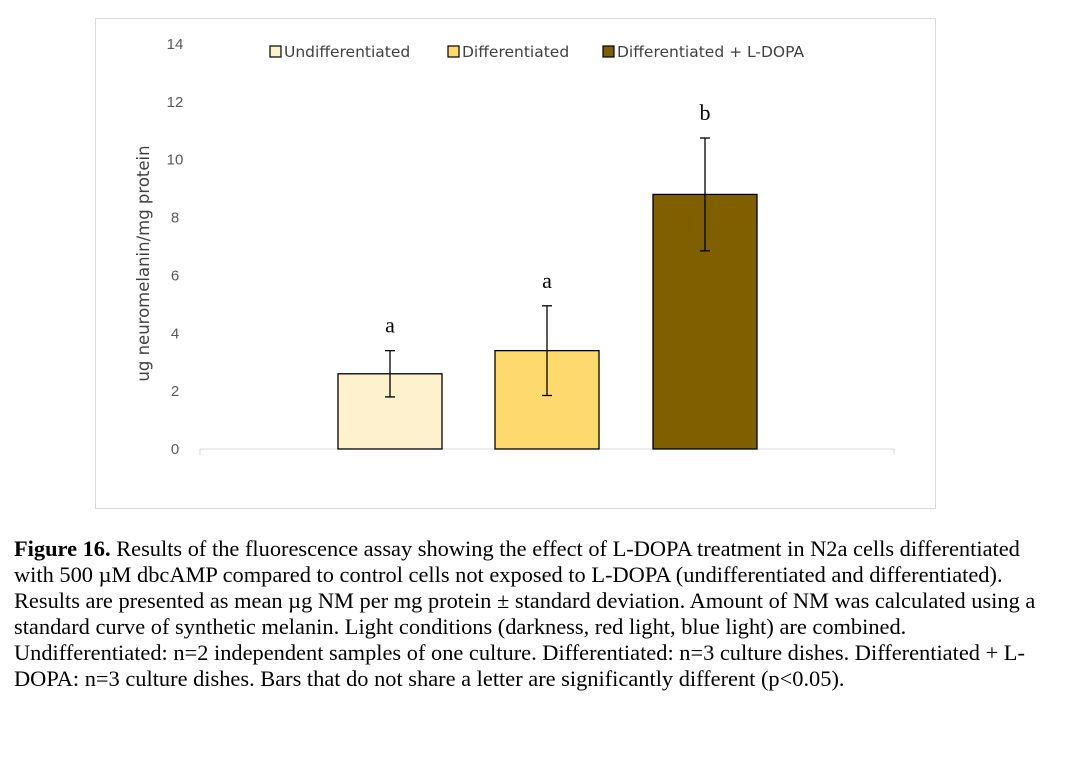 This screenshot has height=759, width=1070. What do you see at coordinates (515, 52) in the screenshot?
I see `legend-label: Differentiated` at bounding box center [515, 52].